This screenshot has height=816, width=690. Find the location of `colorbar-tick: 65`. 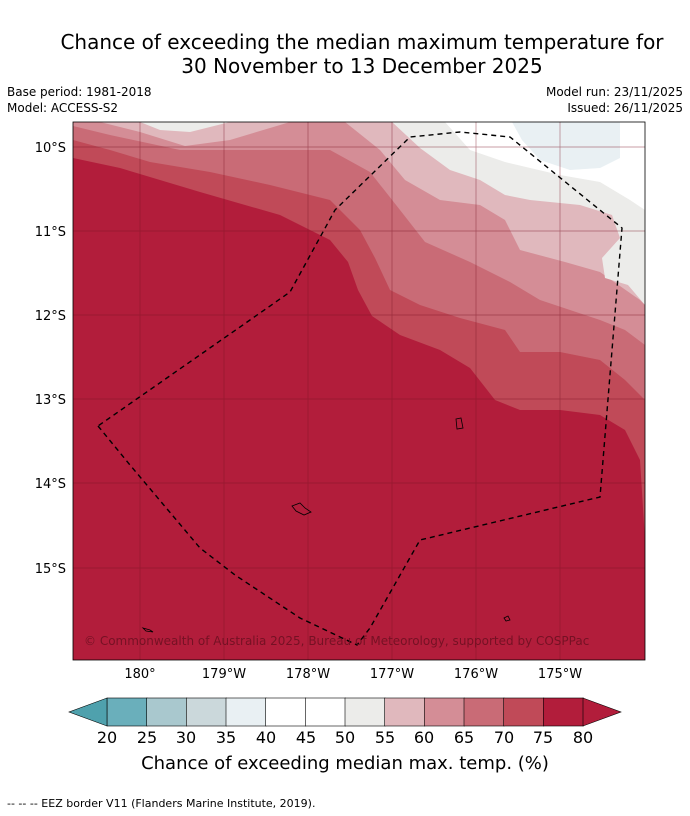

colorbar-tick: 65 is located at coordinates (464, 737).